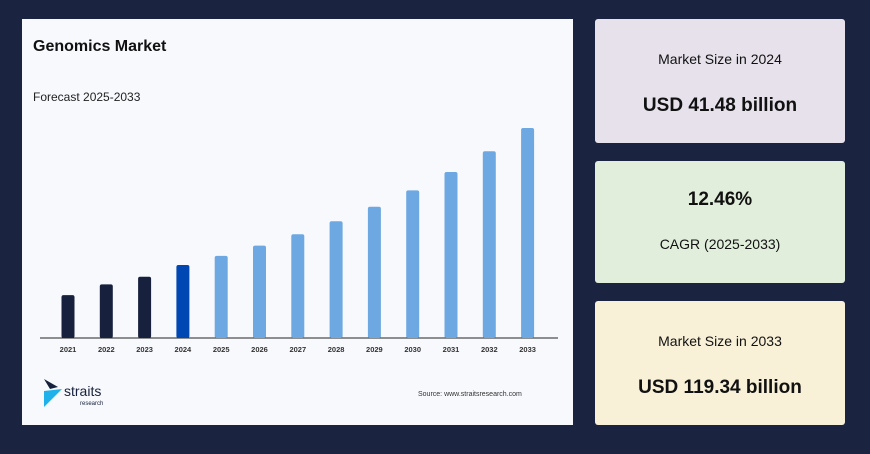 This screenshot has width=870, height=454. I want to click on card-label: Market Size in 2033, so click(720, 341).